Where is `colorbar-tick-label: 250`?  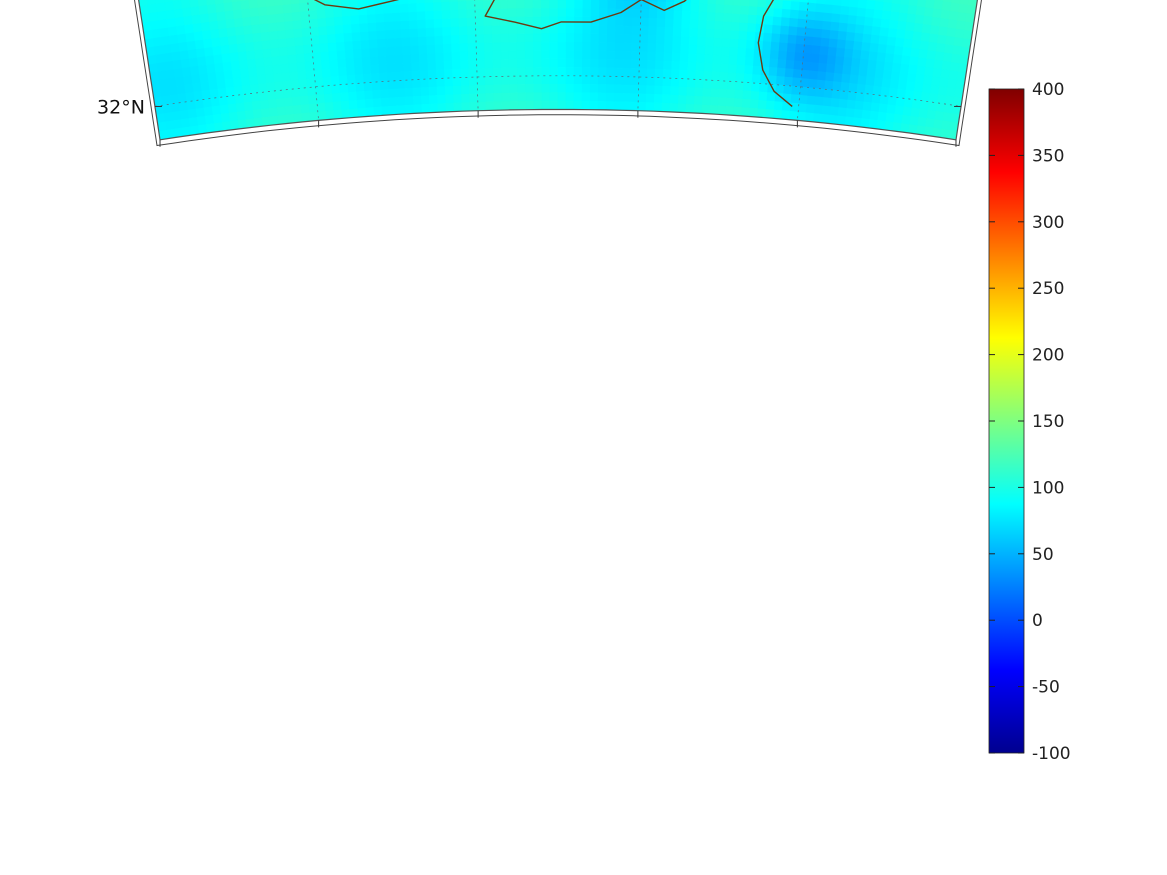 colorbar-tick-label: 250 is located at coordinates (1048, 289).